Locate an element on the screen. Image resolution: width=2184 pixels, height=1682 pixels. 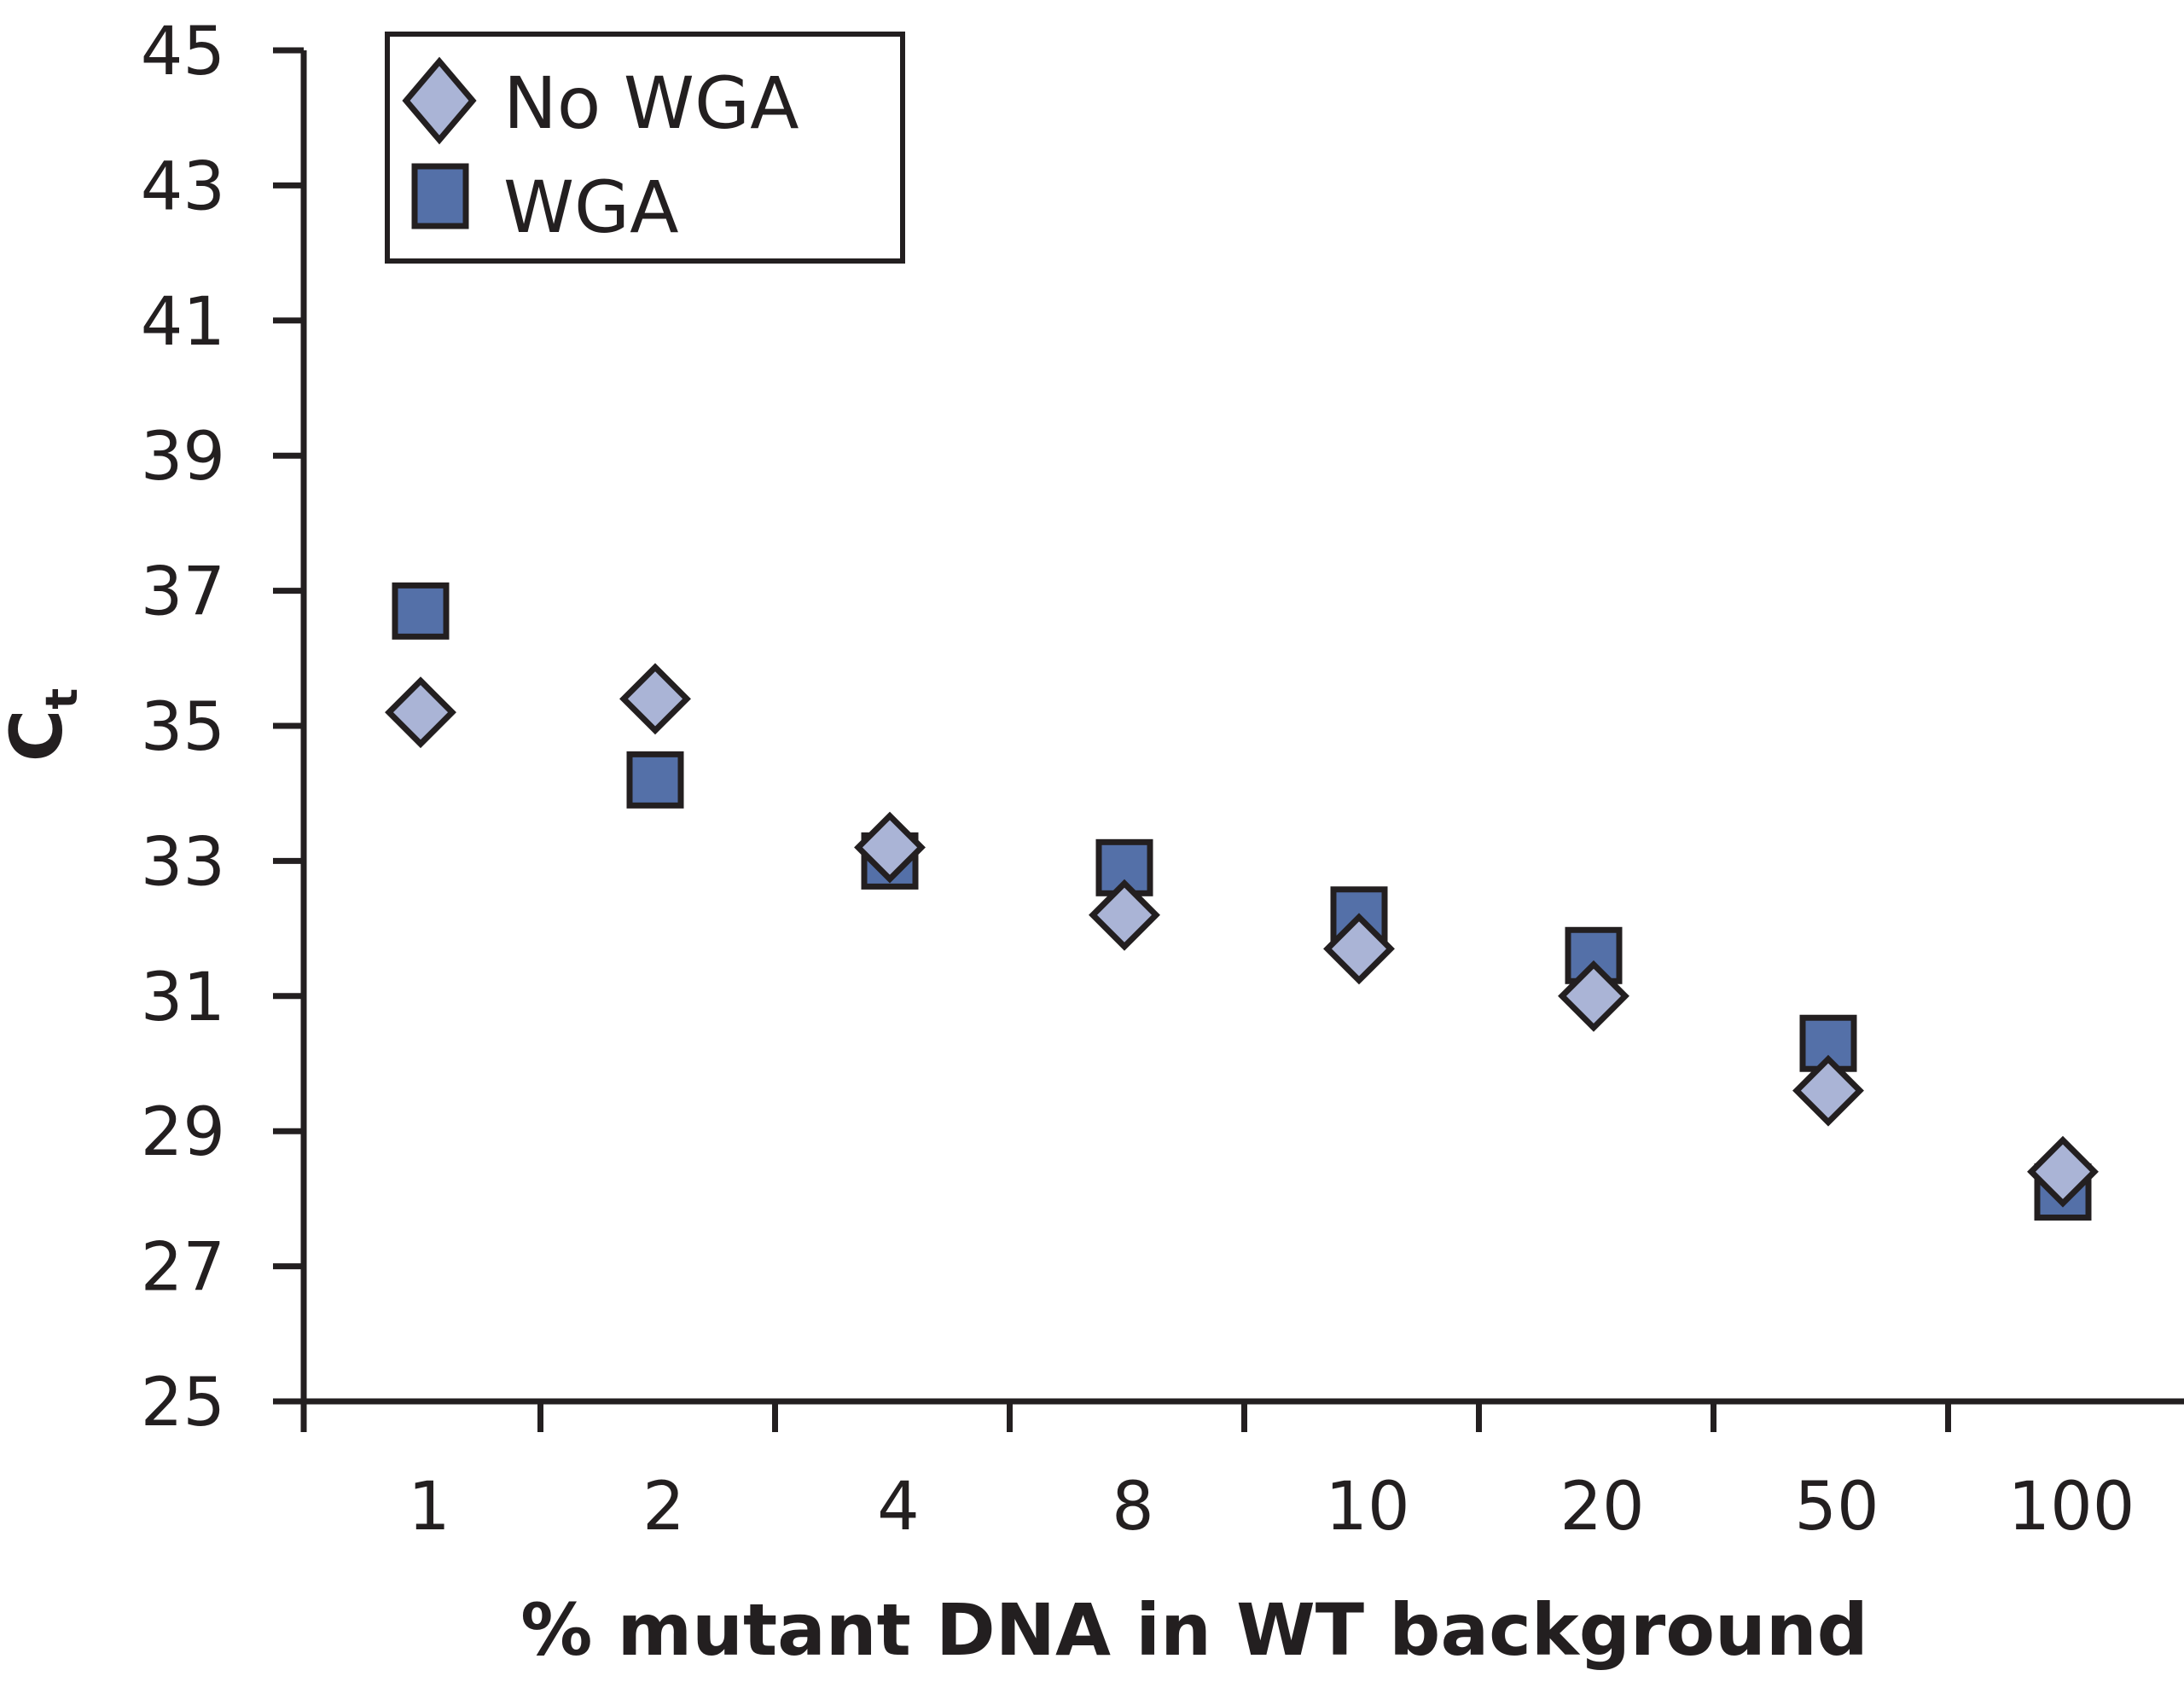
y-axis-title: Ct is located at coordinates (44, 725).